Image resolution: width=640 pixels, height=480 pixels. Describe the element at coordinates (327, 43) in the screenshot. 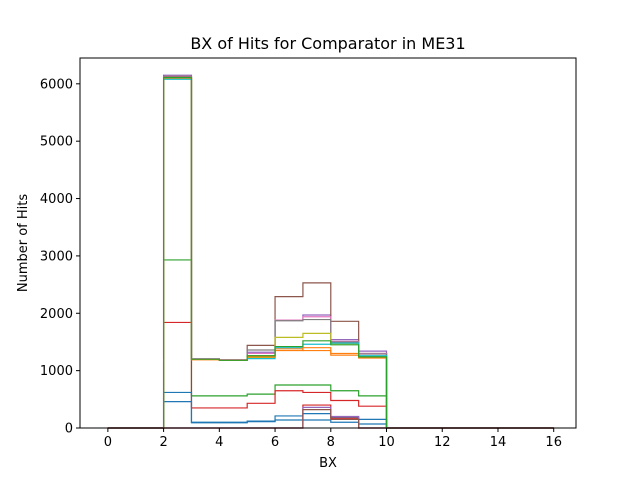

I see `chart-title: BX of Hits for Comparator in ME31` at that location.